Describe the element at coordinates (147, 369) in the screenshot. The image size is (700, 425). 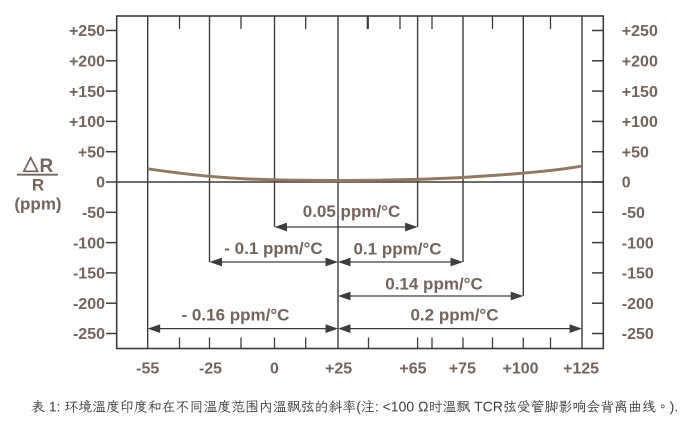
I see `svg-text: -55` at that location.